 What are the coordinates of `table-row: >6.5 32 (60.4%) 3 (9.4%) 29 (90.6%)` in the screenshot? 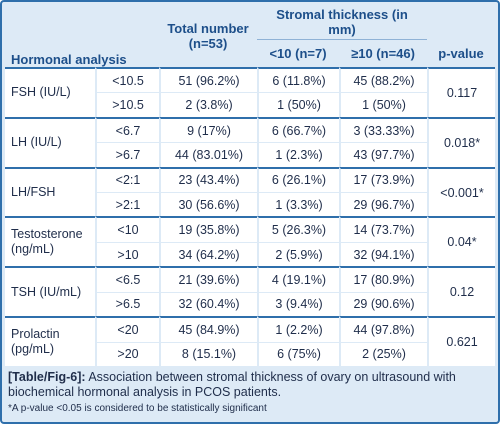 It's located at (250, 304).